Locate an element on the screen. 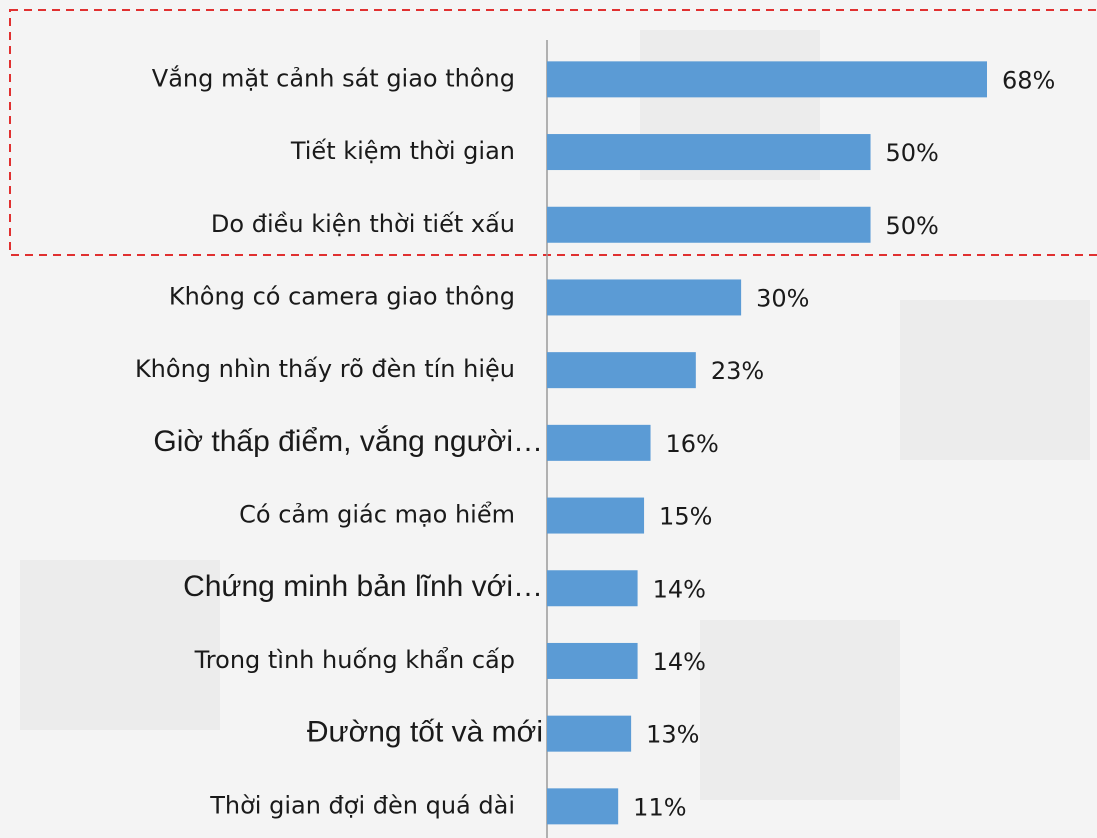 The image size is (1097, 838). value-label: 16% is located at coordinates (692, 444).